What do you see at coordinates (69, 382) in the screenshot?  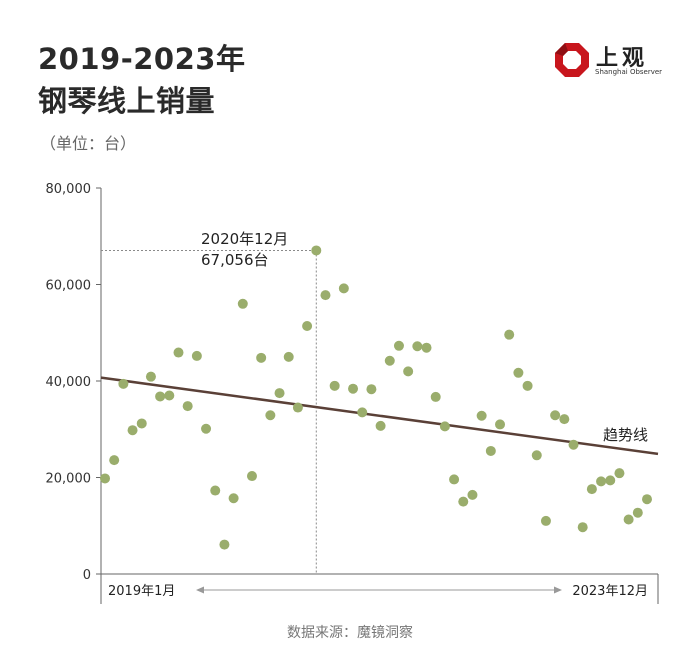 I see `y-tick-label: 40,000` at bounding box center [69, 382].